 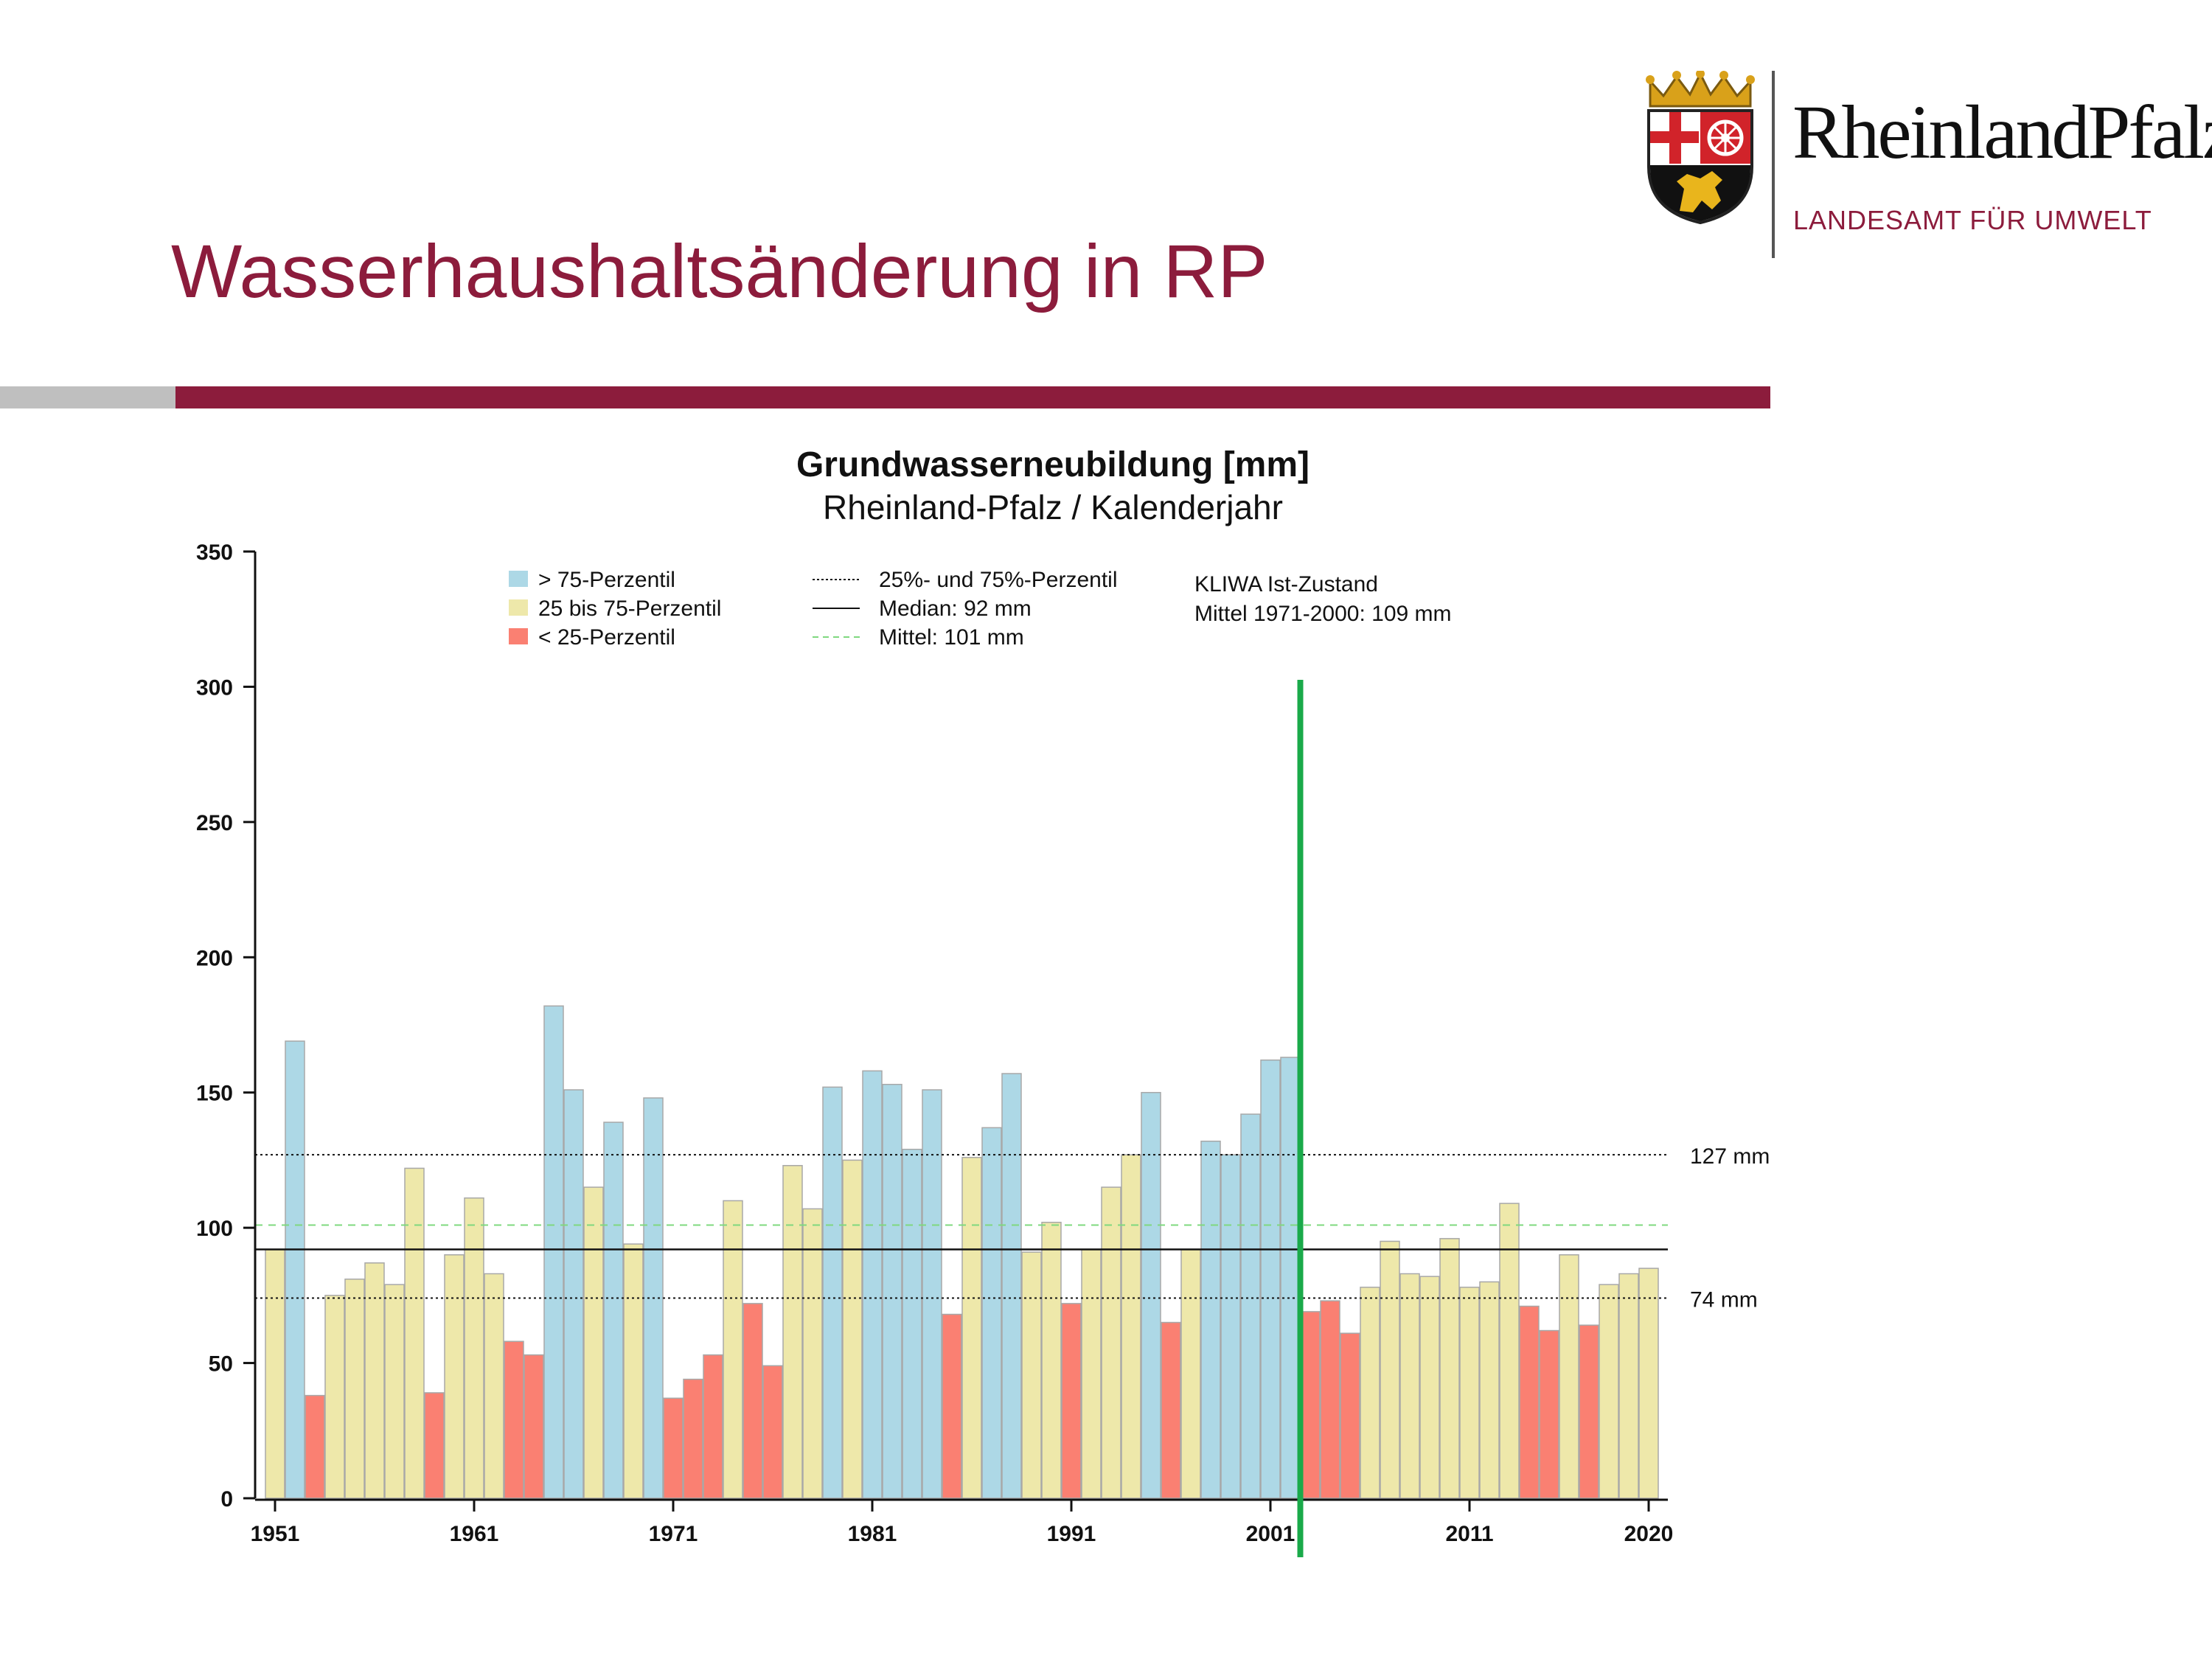 What do you see at coordinates (518, 636) in the screenshot?
I see `legend-swatch-low` at bounding box center [518, 636].